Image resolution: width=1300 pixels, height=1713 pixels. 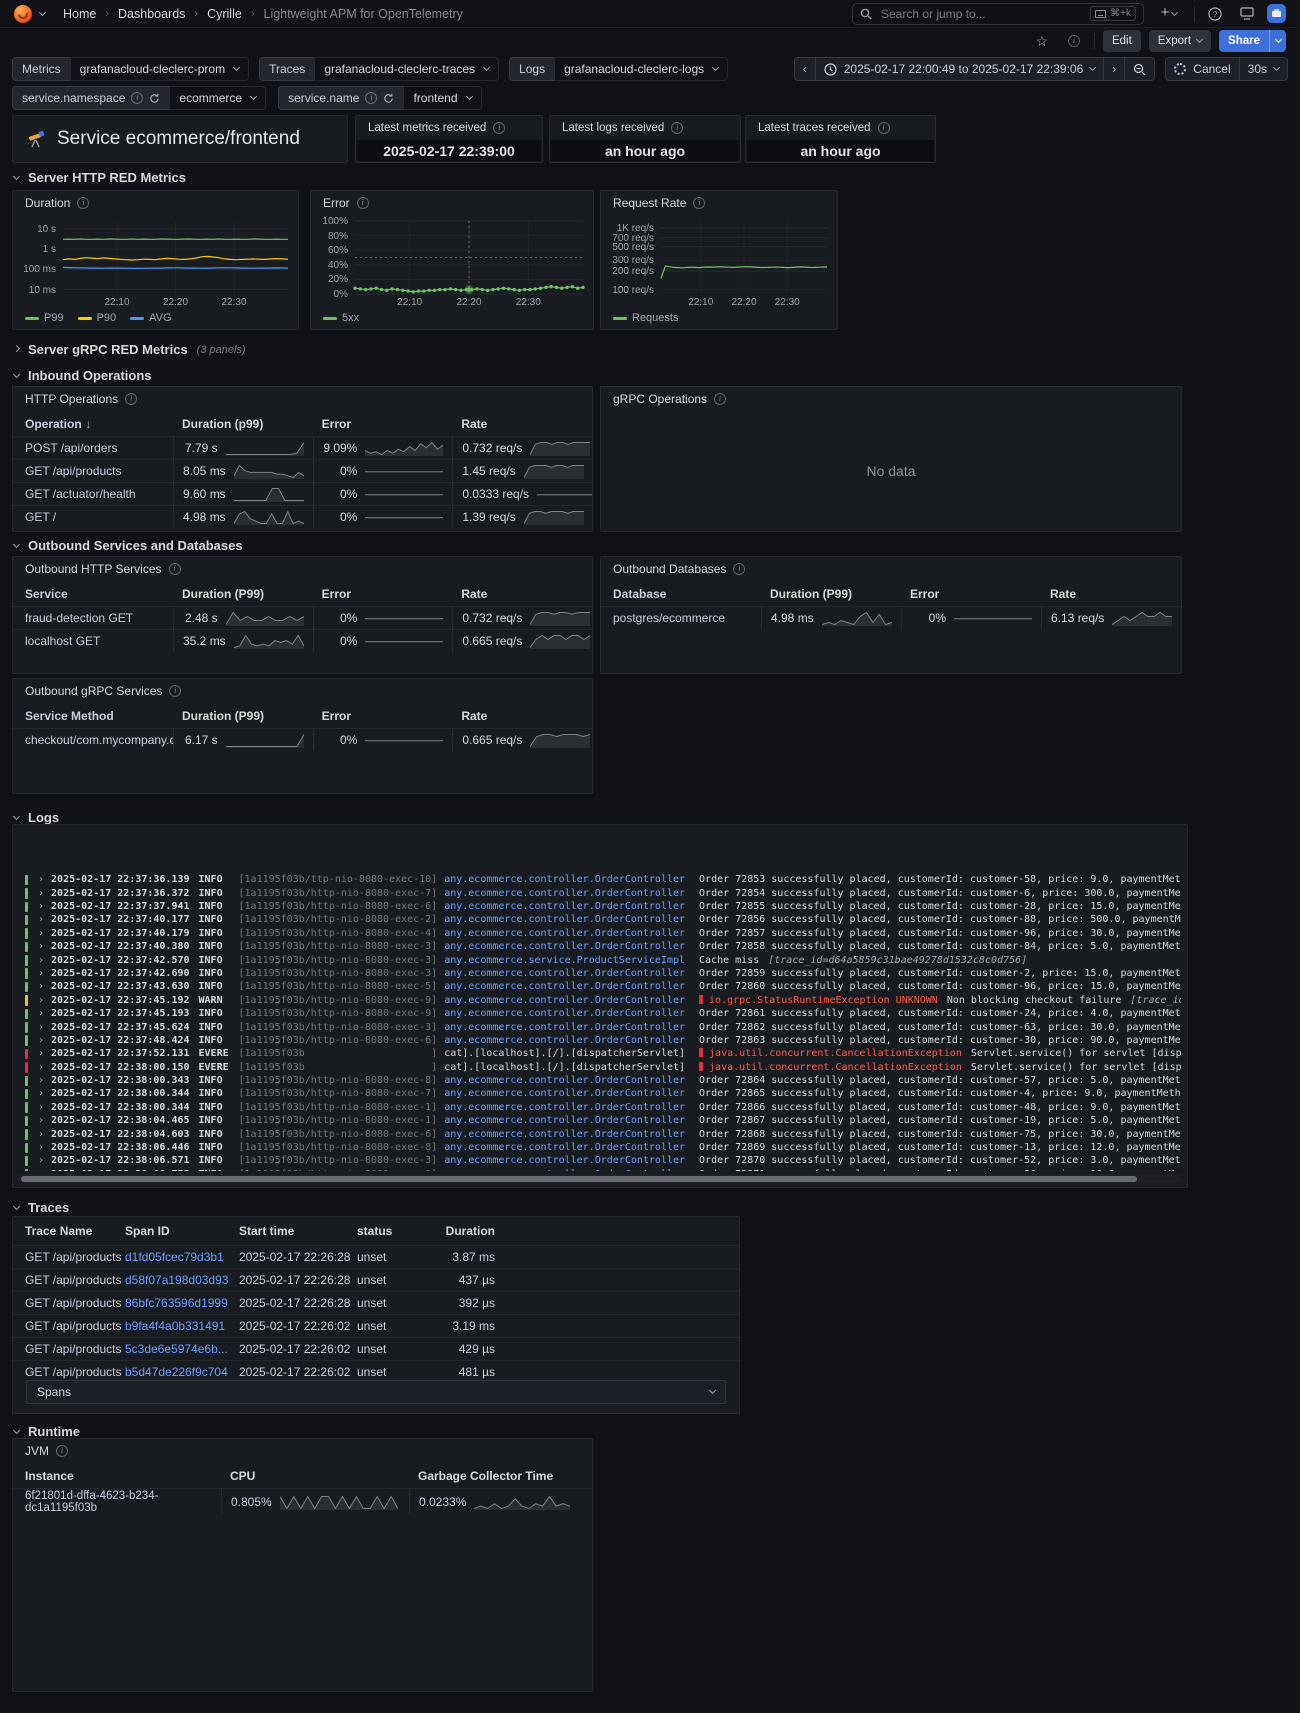 I want to click on service-namespace-value: ecommerce, so click(x=218, y=98).